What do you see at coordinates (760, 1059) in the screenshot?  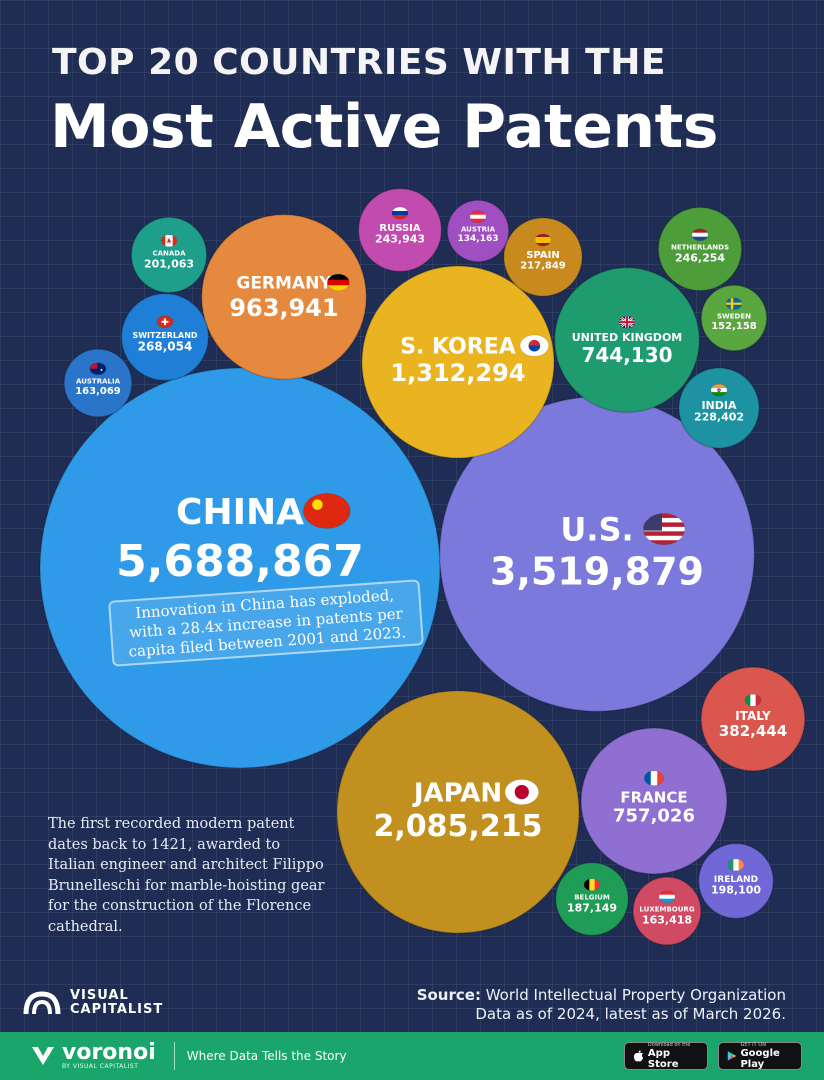 I see `google-play-label: Google Play` at bounding box center [760, 1059].